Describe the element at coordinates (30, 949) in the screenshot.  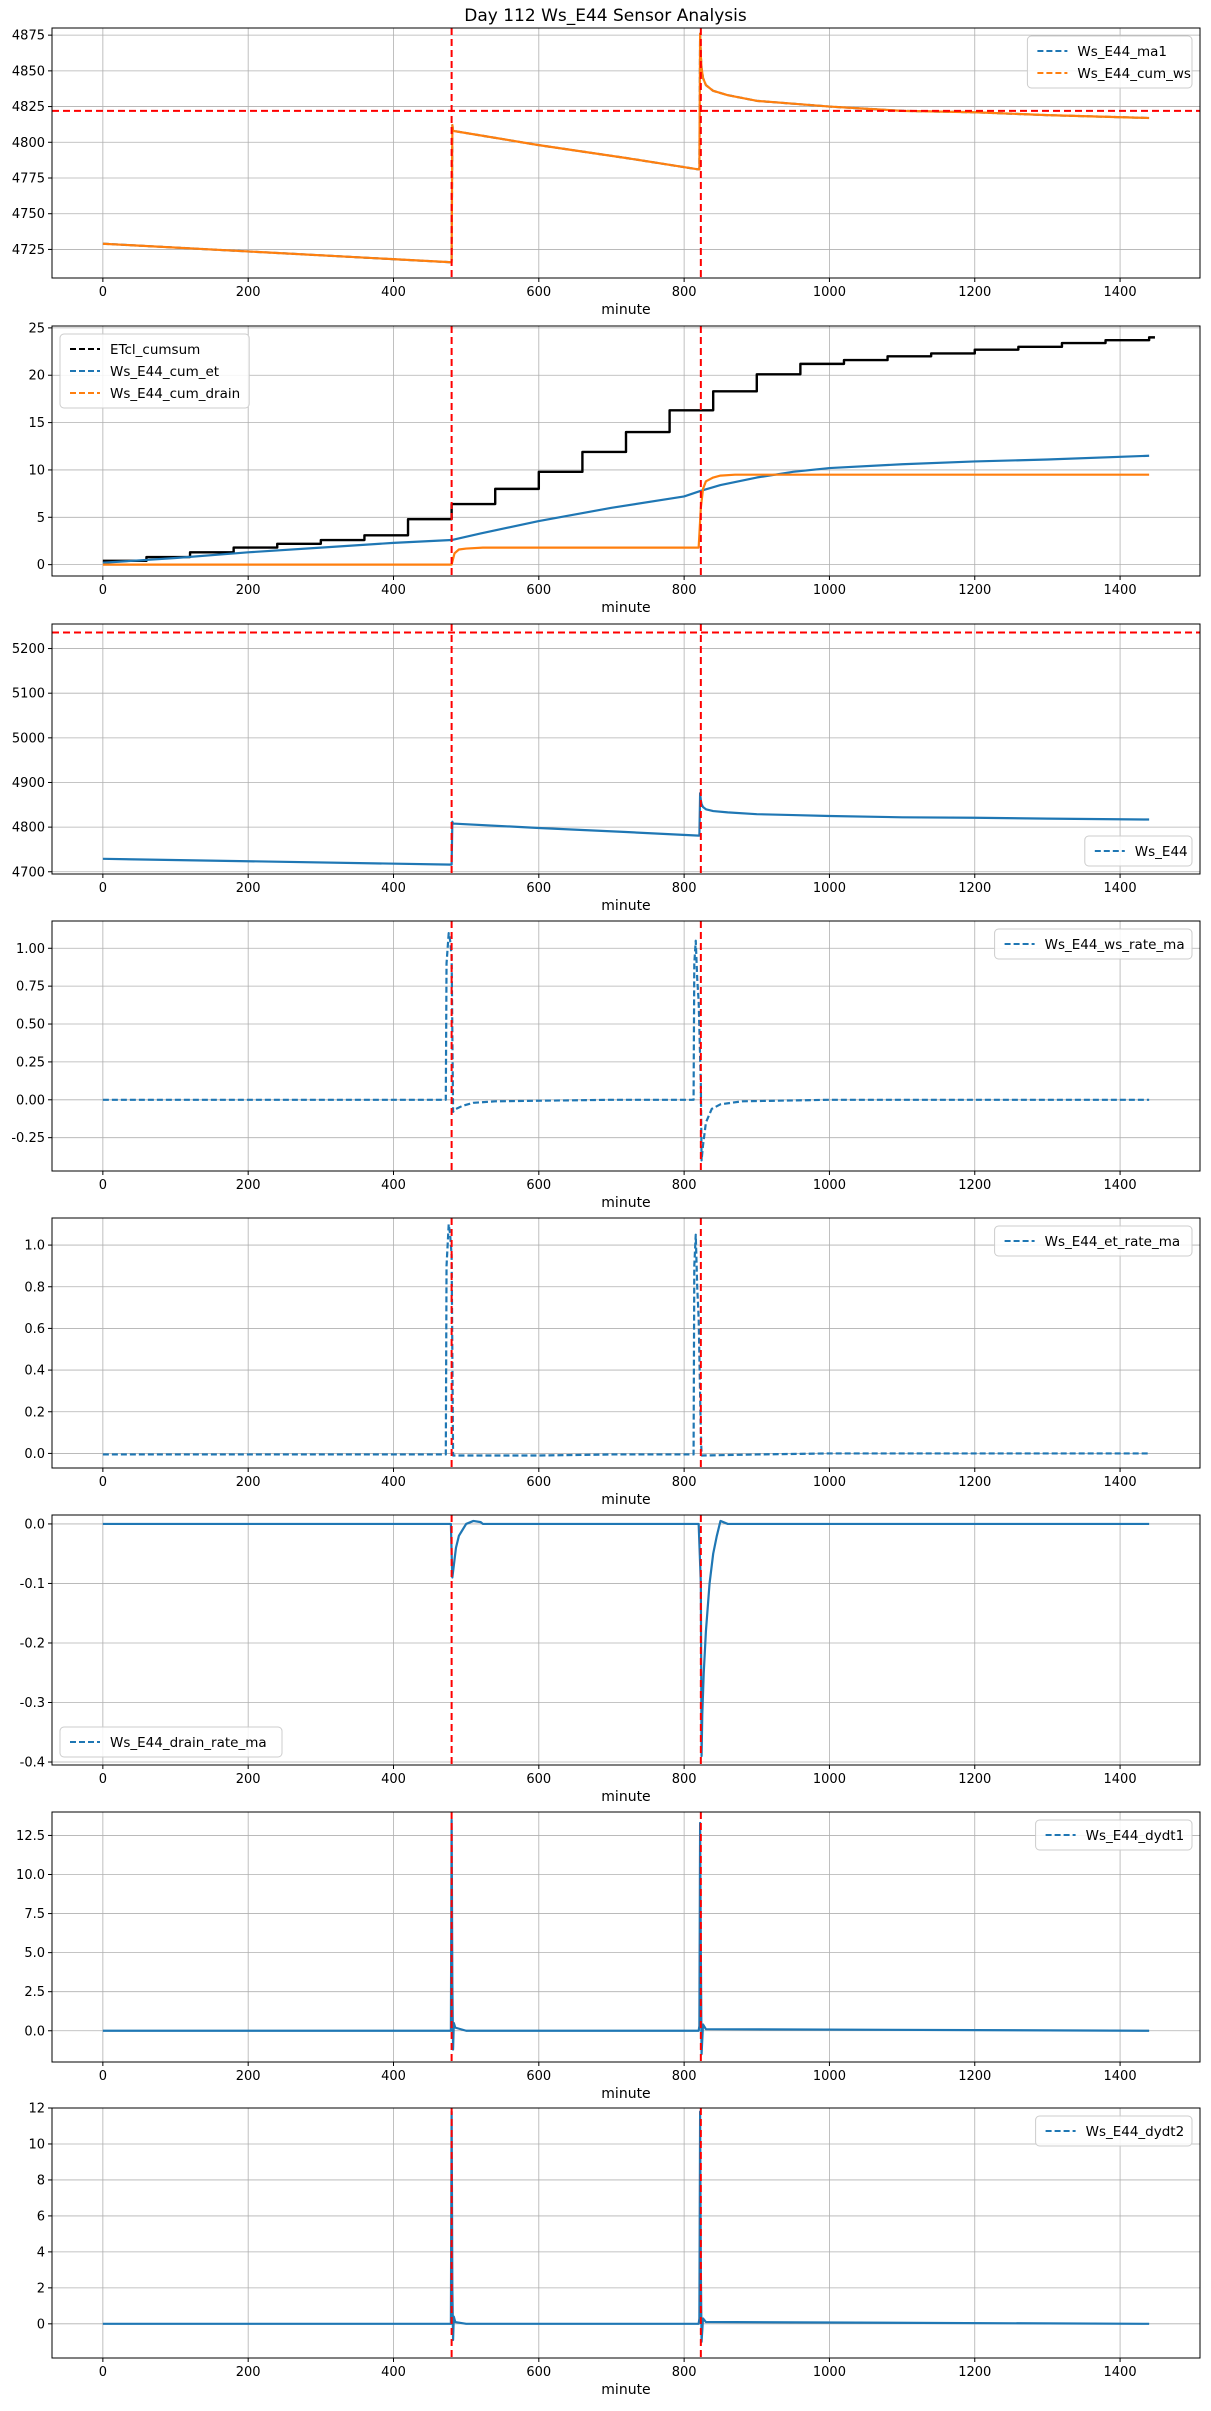
I see `y-tick-label: 1.00` at that location.